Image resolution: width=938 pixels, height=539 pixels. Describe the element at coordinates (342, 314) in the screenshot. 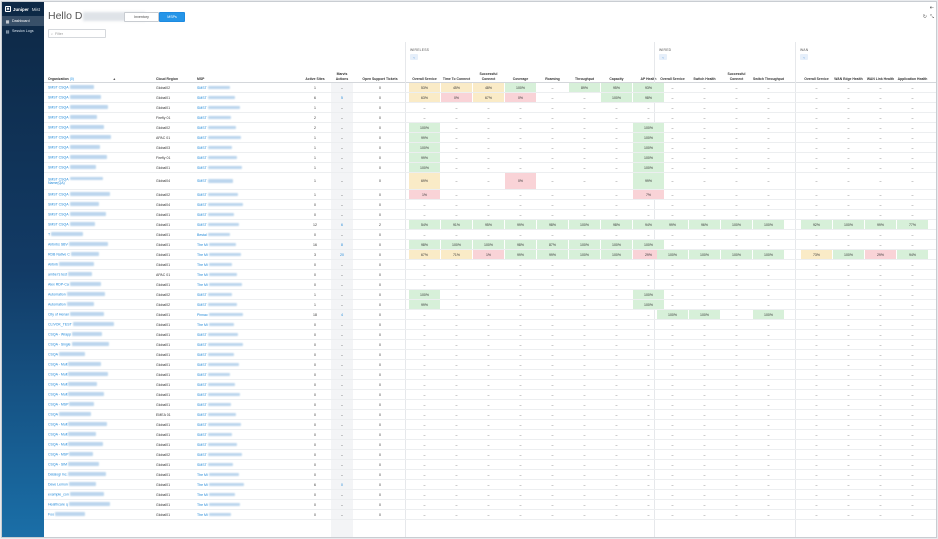

I see `marvis-actions-cell: 4` at that location.